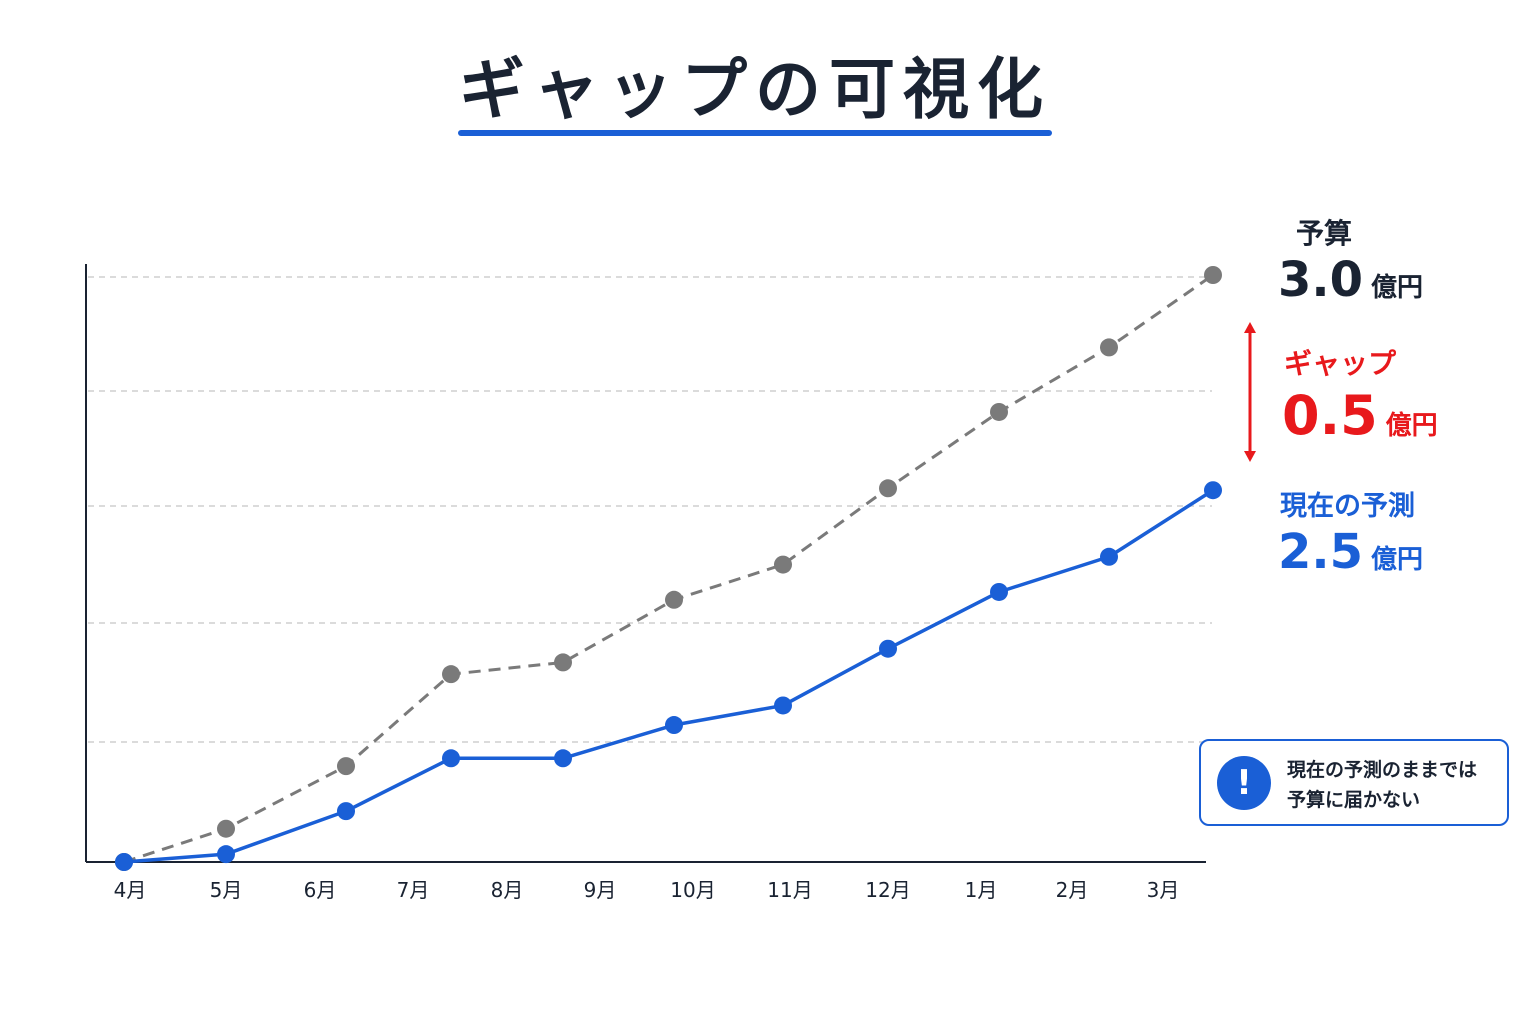  I want to click on gap-label: ギャップ, so click(1340, 363).